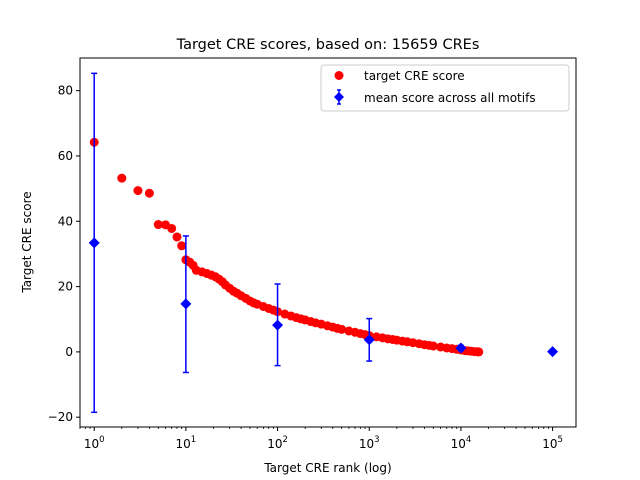  Describe the element at coordinates (27, 242) in the screenshot. I see `y-axis-label: Target CRE score` at that location.